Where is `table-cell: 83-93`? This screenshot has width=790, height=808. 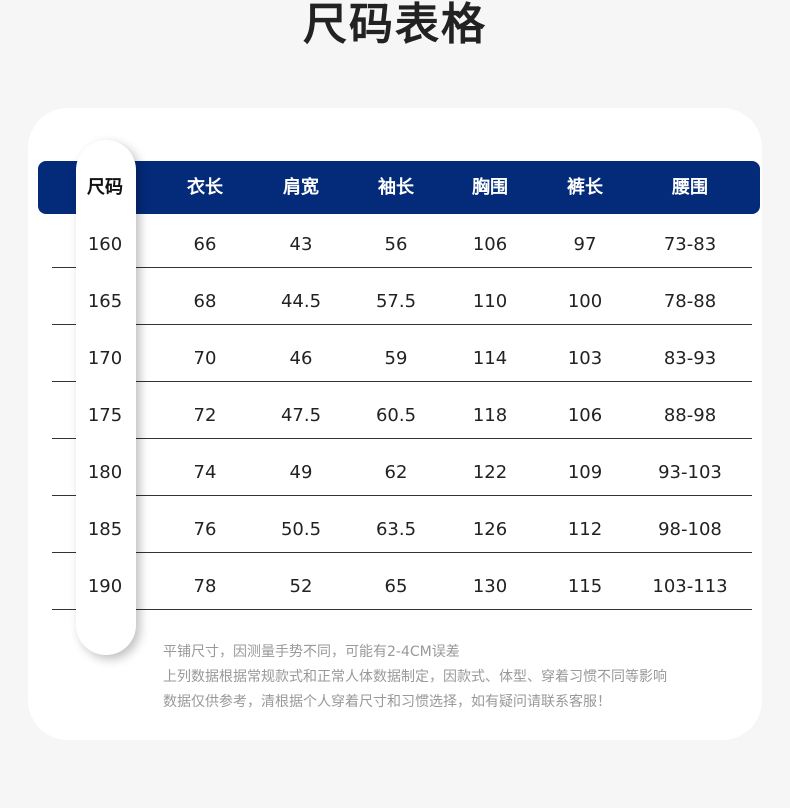 table-cell: 83-93 is located at coordinates (690, 358).